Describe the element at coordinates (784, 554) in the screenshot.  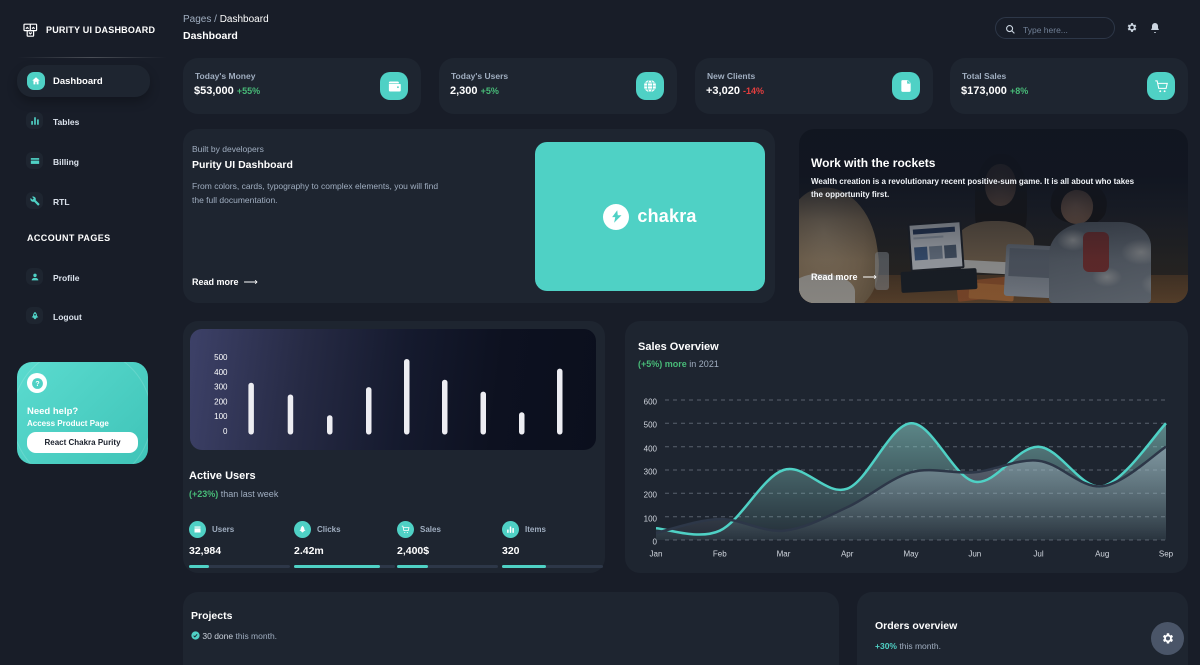
I see `svg-text: Mar` at that location.